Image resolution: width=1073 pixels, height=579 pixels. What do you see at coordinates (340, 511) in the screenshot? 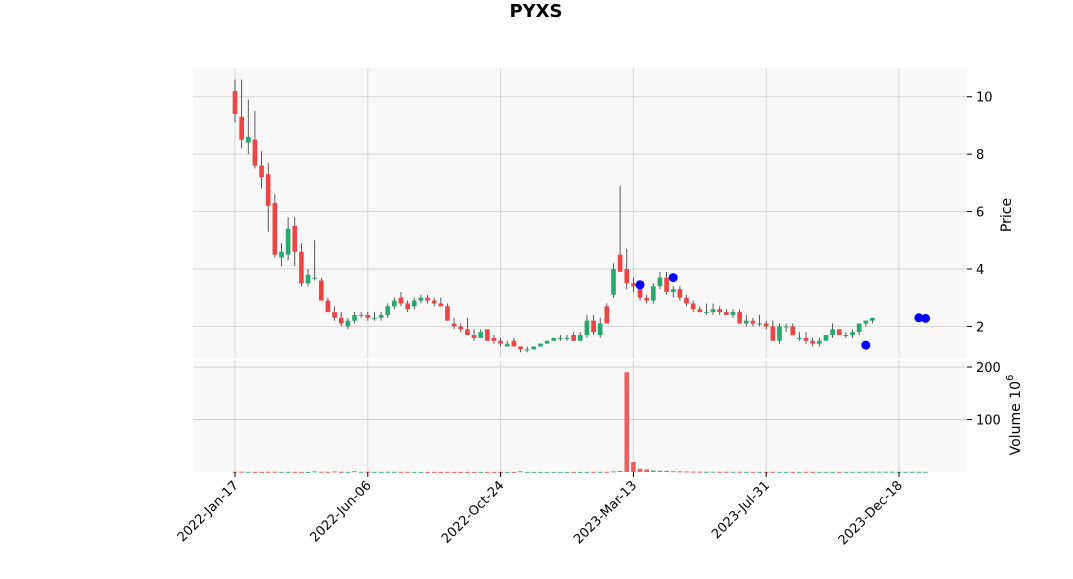
I see `x-tick-label: 2022-Jun-06` at bounding box center [340, 511].